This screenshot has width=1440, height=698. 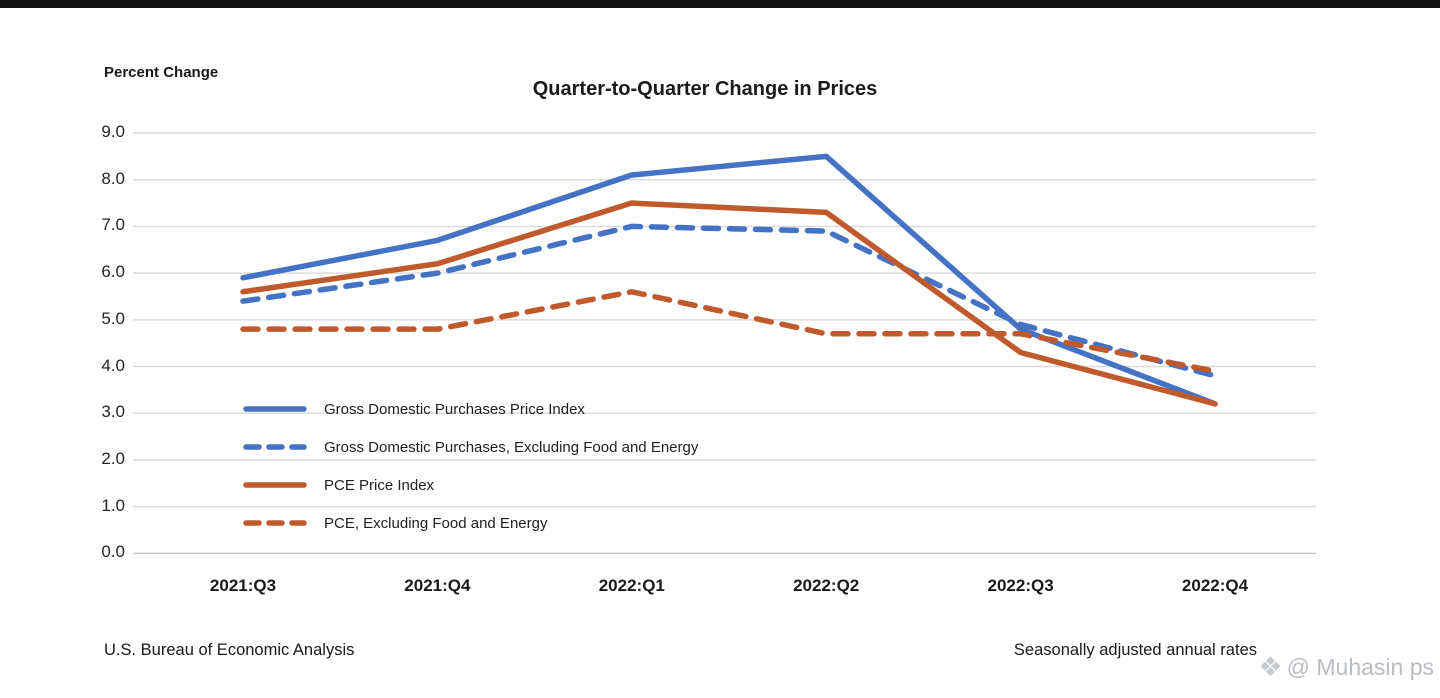 What do you see at coordinates (229, 650) in the screenshot?
I see `source-note: U.S. Bureau of Economic Analysis` at bounding box center [229, 650].